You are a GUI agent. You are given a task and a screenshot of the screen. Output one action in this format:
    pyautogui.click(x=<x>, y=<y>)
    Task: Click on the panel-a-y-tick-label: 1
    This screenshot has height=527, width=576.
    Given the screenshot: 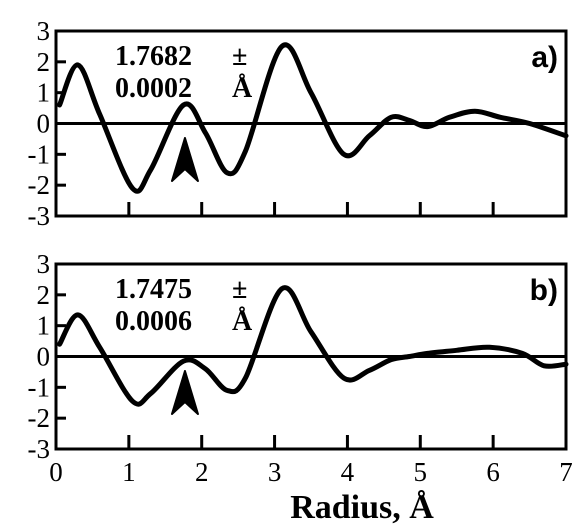 What is the action you would take?
    pyautogui.click(x=44, y=93)
    